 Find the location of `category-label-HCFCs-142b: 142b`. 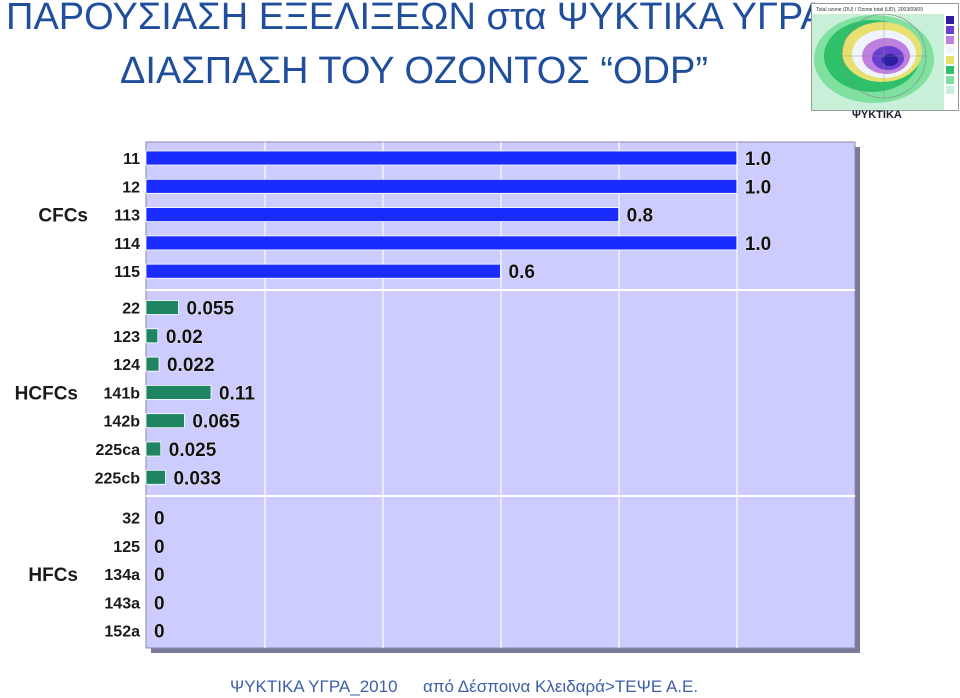

category-label-HCFCs-142b: 142b is located at coordinates (122, 422).